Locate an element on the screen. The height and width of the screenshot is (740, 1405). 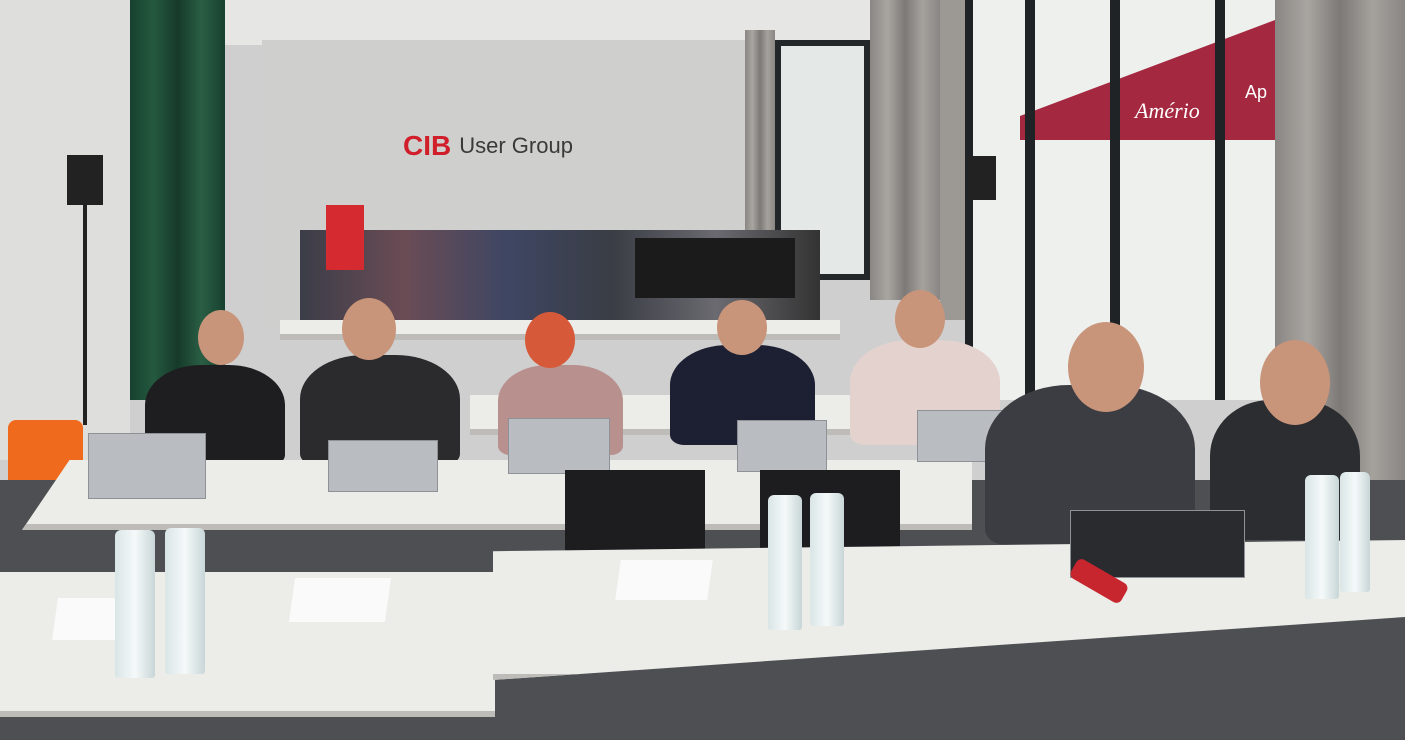
speaker-stand is located at coordinates (85, 315).